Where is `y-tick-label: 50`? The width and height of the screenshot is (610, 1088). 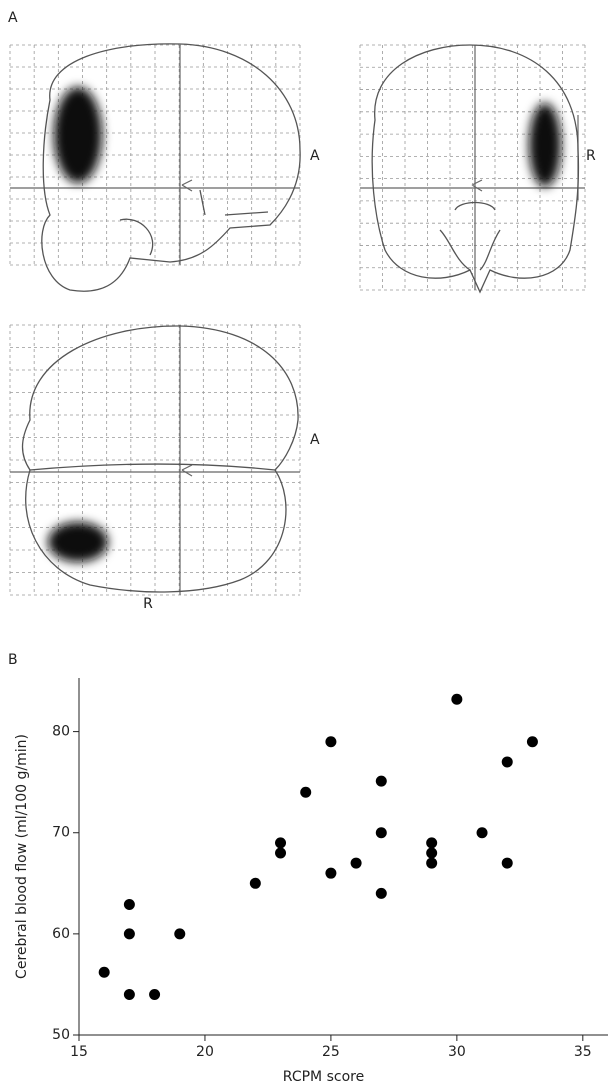
y-tick-label: 50 is located at coordinates (61, 1035).